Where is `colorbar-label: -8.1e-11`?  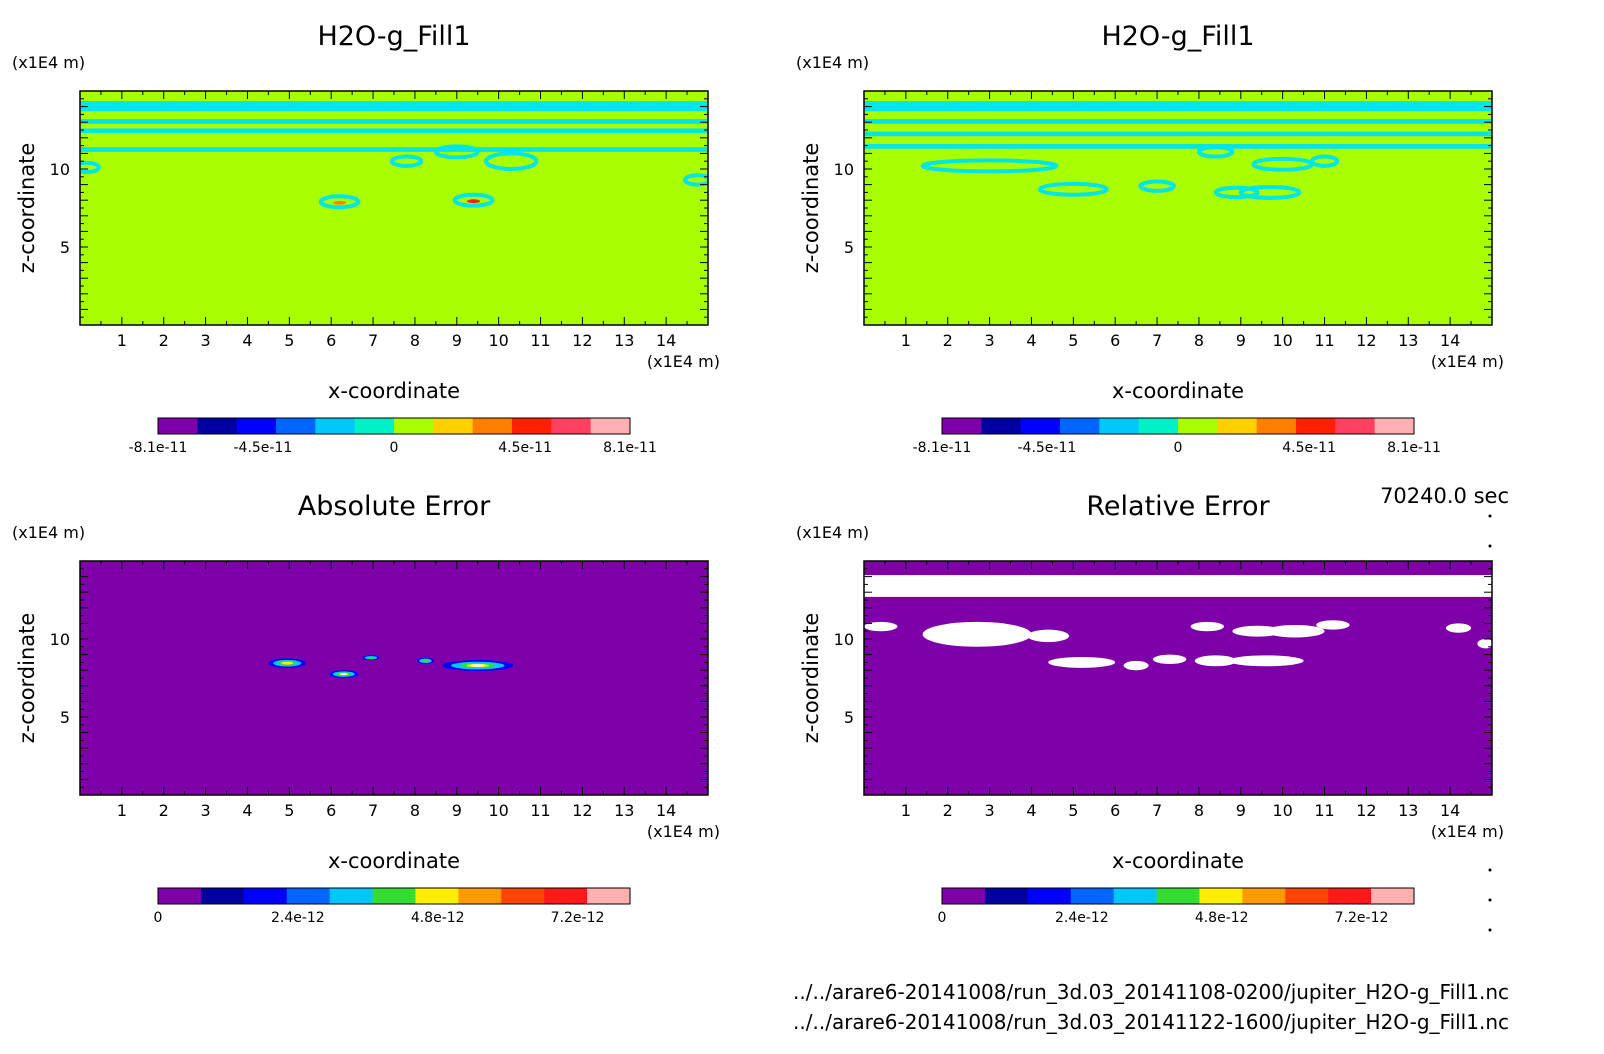
colorbar-label: -8.1e-11 is located at coordinates (158, 448).